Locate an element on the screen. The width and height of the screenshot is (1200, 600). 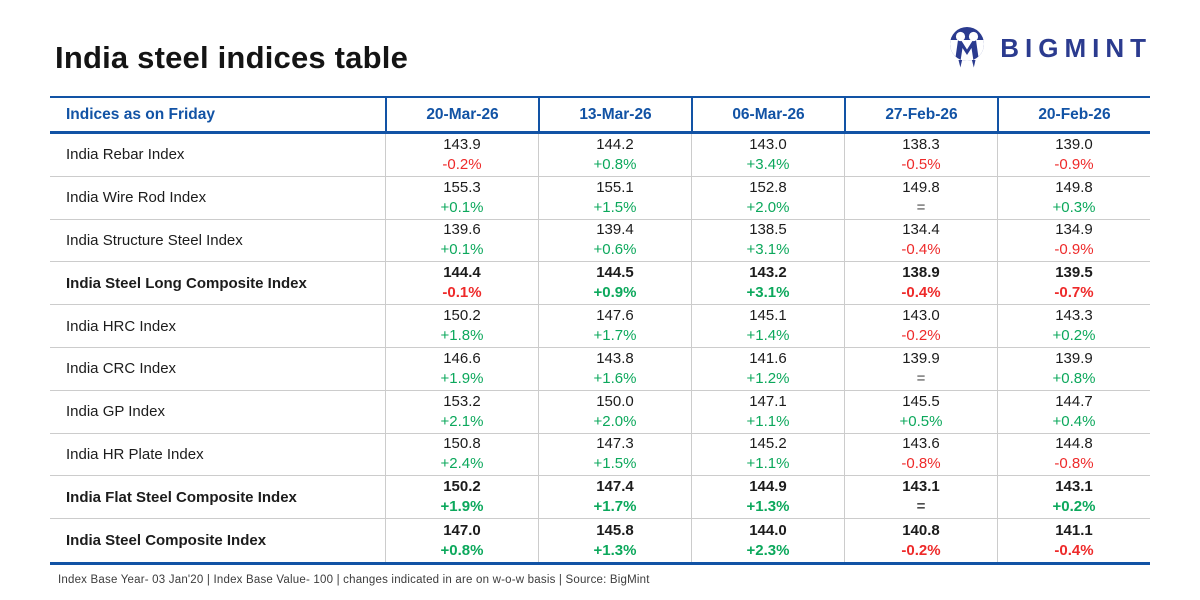
index-change: +2.3% is located at coordinates (768, 550).